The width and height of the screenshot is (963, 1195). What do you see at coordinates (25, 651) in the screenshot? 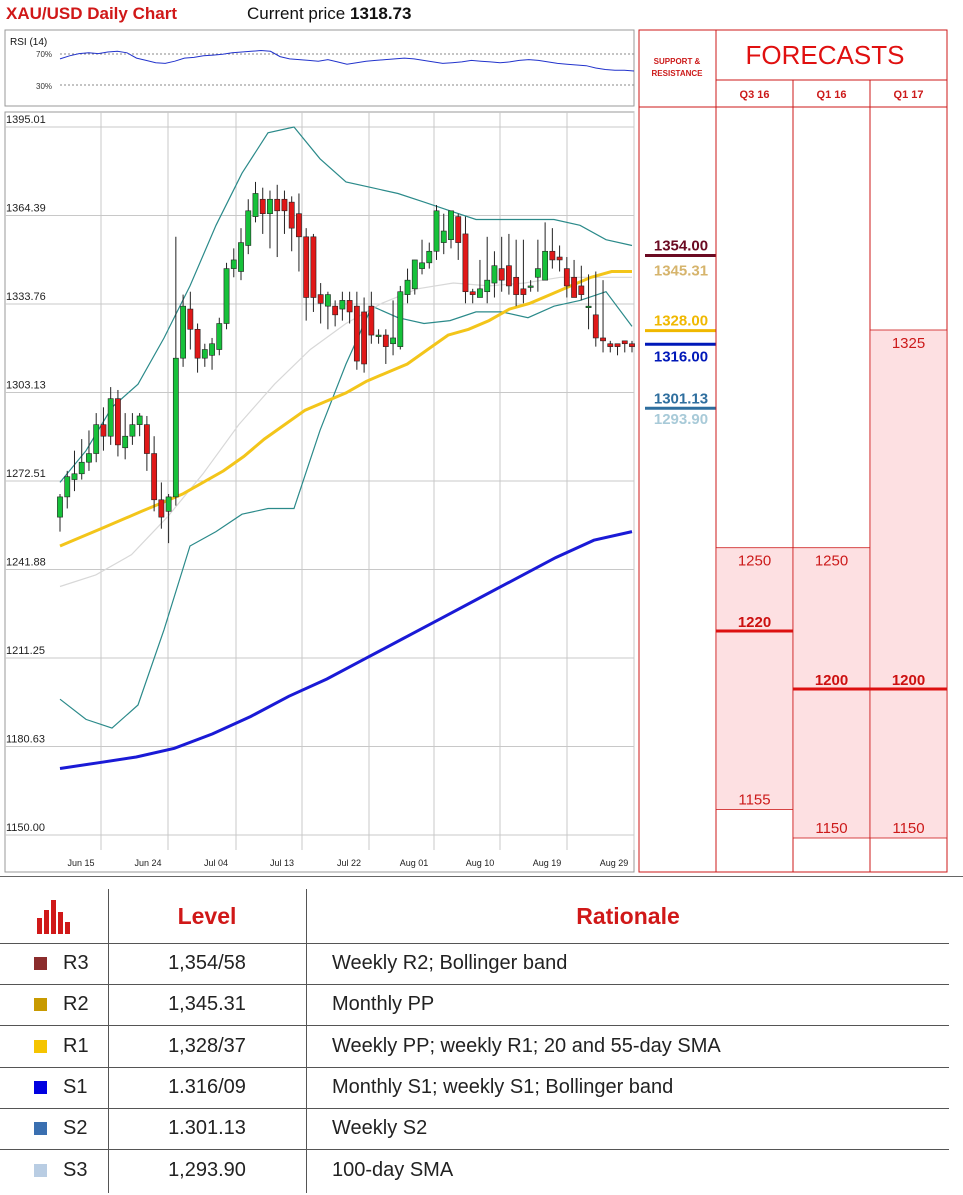
I see `y-tick-label: 1211.25` at bounding box center [25, 651].